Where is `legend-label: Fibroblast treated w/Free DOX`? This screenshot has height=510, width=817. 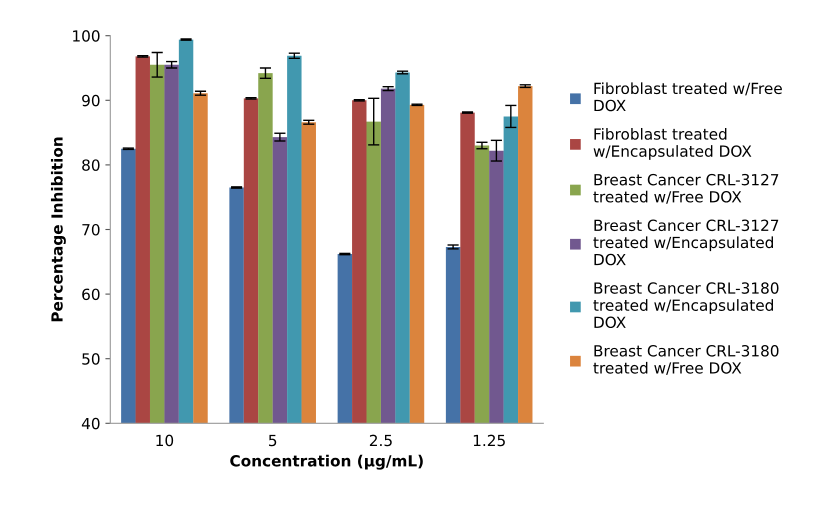 legend-label: Fibroblast treated w/Free DOX is located at coordinates (688, 97).